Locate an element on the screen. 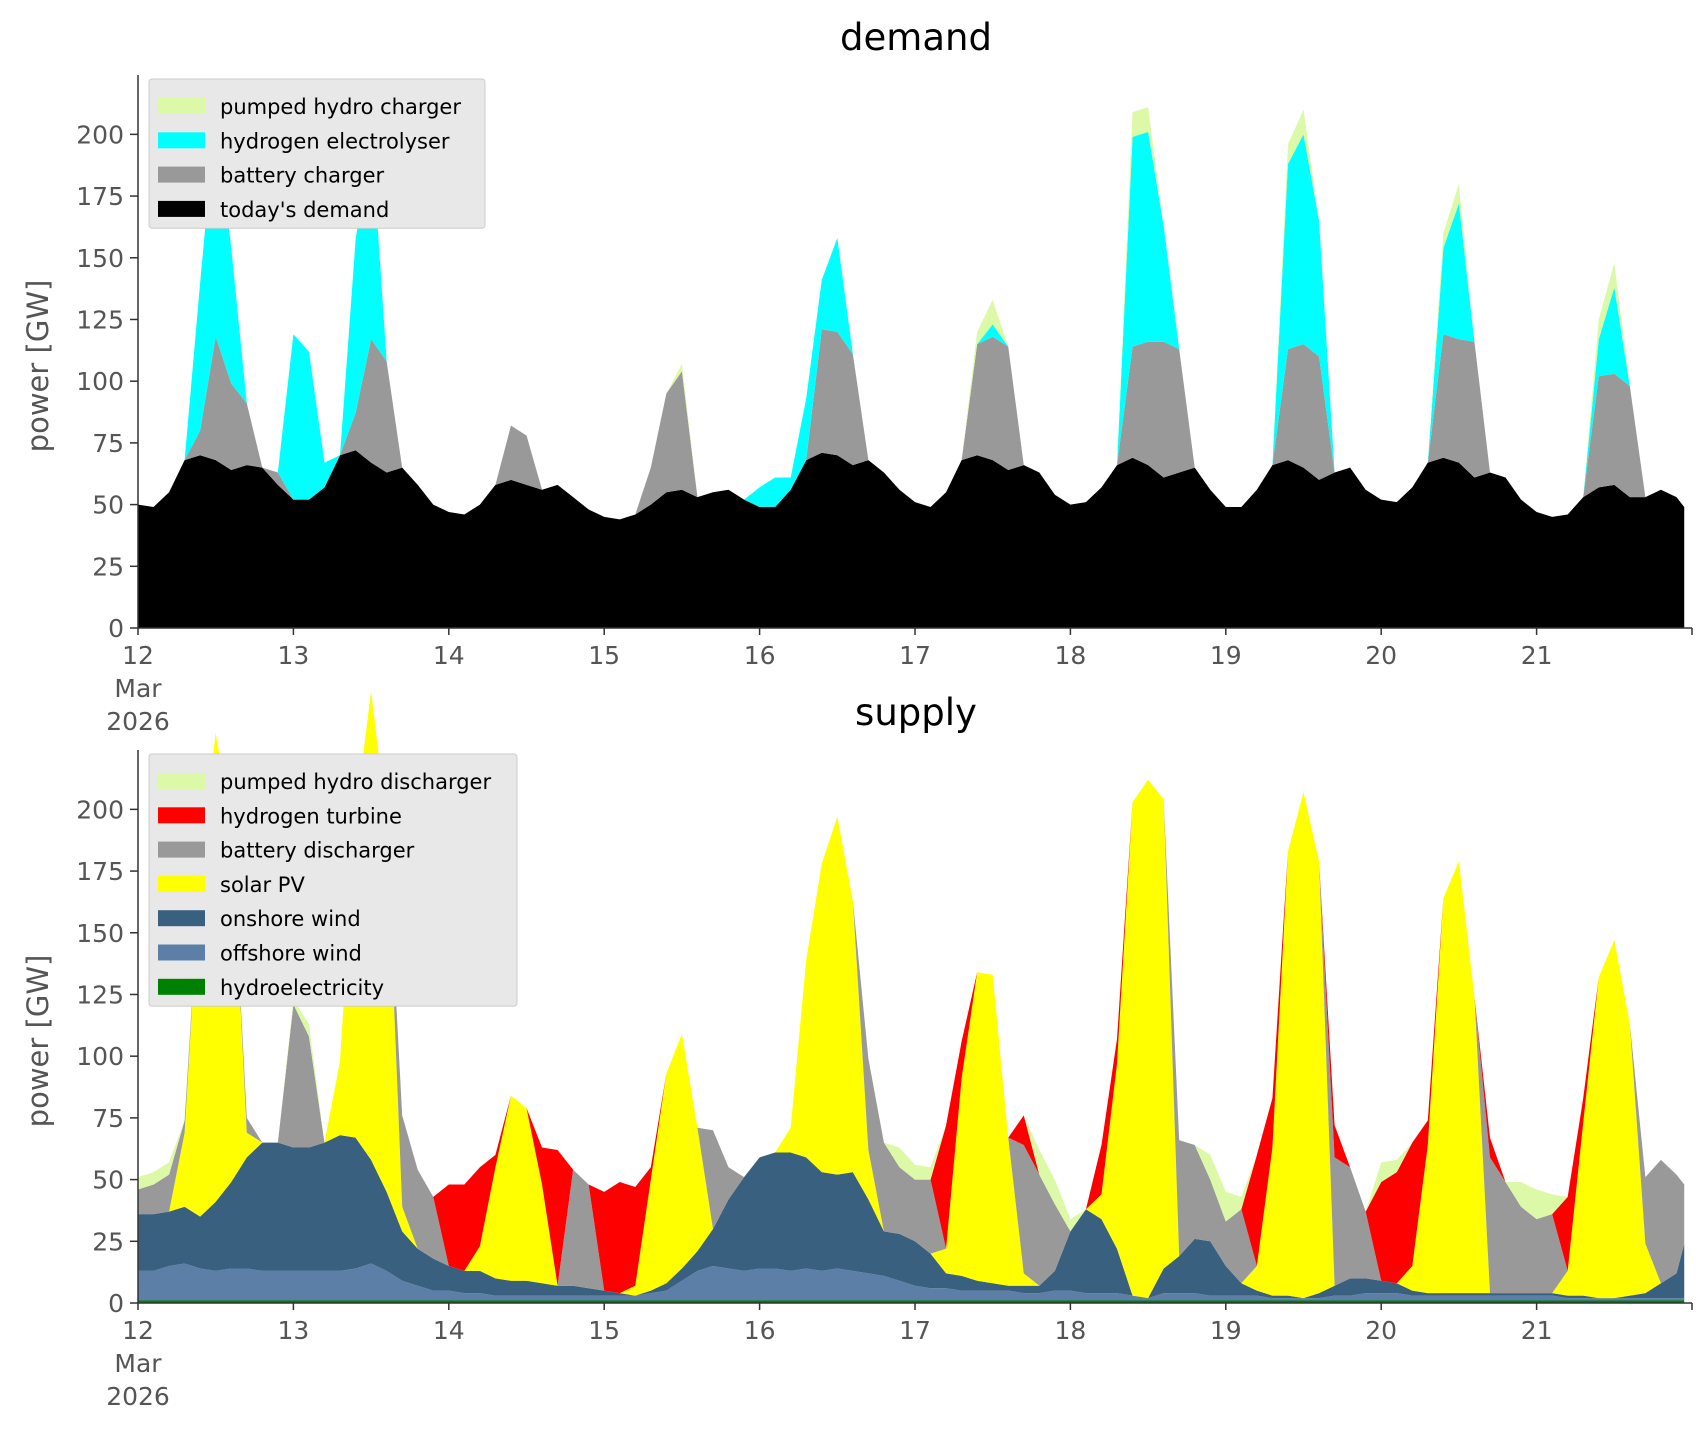 Image resolution: width=1706 pixels, height=1431 pixels. supply-legend-box is located at coordinates (333, 880).